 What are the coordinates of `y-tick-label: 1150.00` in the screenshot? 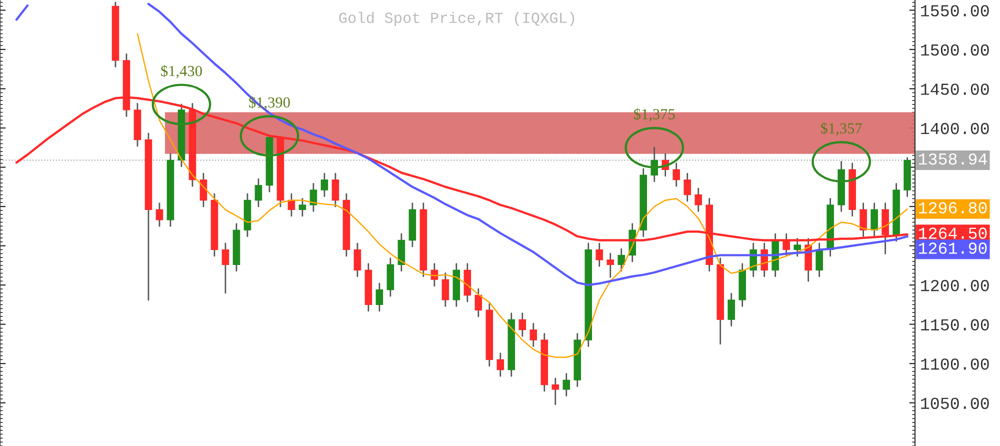 It's located at (955, 324).